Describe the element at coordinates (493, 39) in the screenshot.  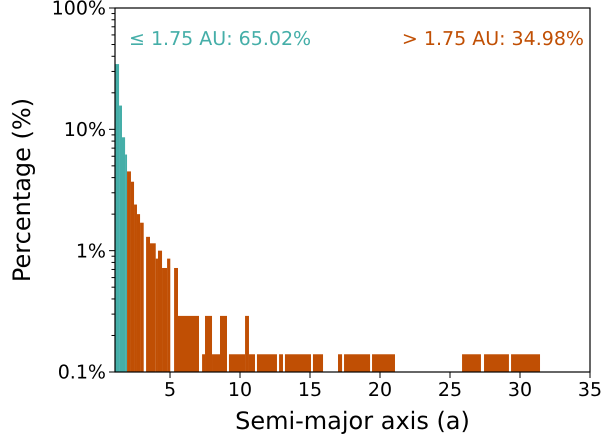
I see `annotation: > 1.75 AU: 34.98%` at that location.